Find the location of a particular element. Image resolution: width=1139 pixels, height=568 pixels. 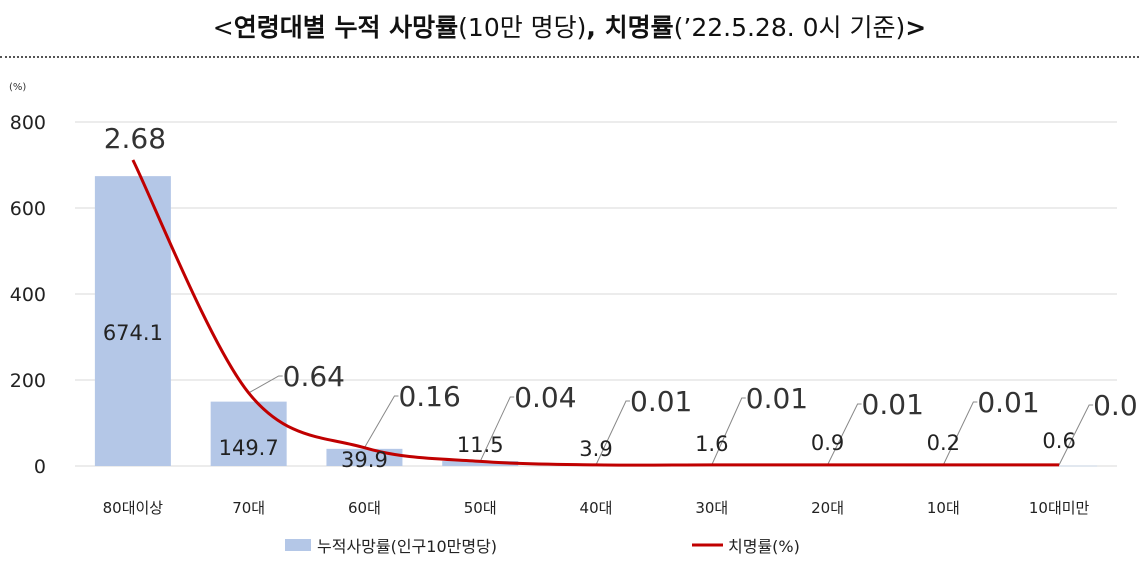

title-part4: (’22.5.28. 0시 기준) is located at coordinates (789, 27).